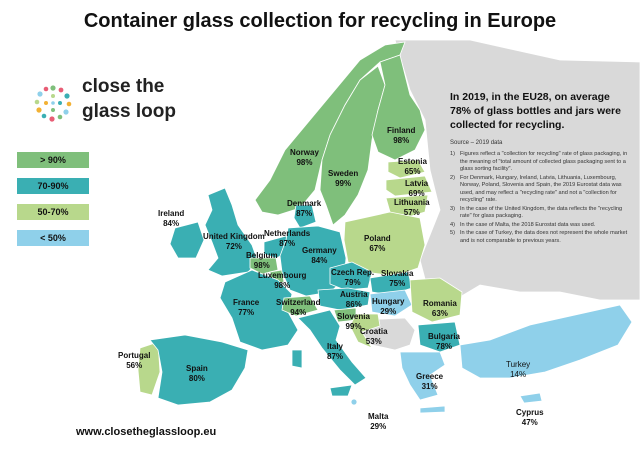  What do you see at coordinates (53, 103) in the screenshot?
I see `logo-mark-icon` at bounding box center [53, 103].